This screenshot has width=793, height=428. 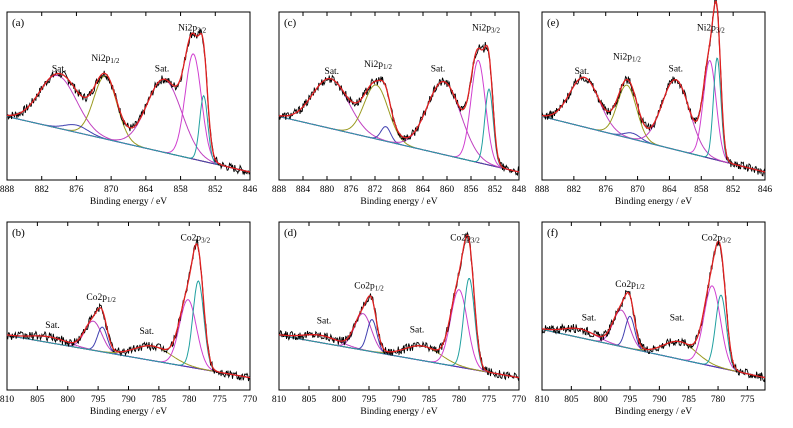 What do you see at coordinates (290, 23) in the screenshot?
I see `panel-label: (c)` at bounding box center [290, 23].